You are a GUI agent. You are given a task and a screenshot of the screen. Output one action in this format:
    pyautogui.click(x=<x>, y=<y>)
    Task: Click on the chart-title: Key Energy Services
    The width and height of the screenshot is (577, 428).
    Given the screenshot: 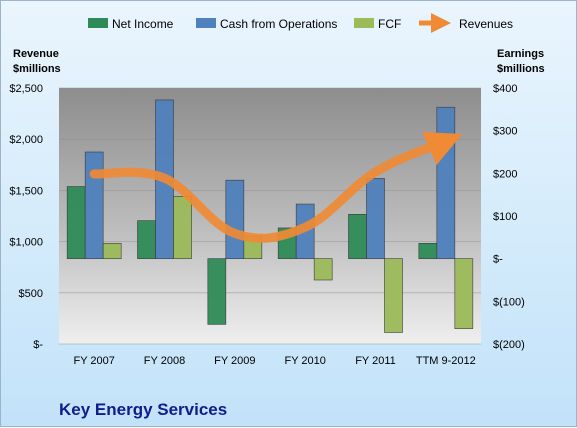 What is the action you would take?
    pyautogui.click(x=143, y=409)
    